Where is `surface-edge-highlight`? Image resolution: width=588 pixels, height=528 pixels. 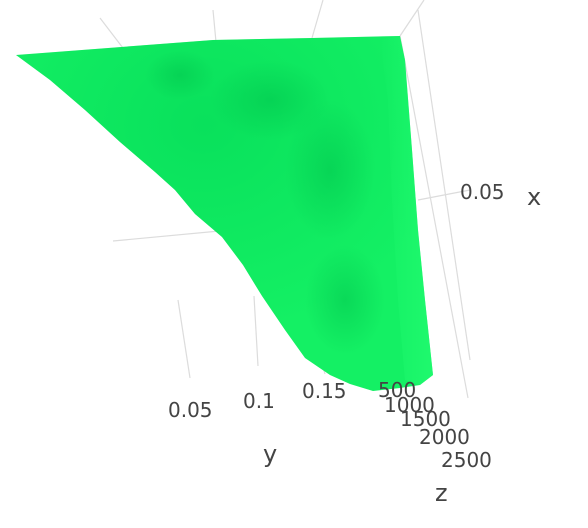
surface-edge-highlight is located at coordinates (406, 210).